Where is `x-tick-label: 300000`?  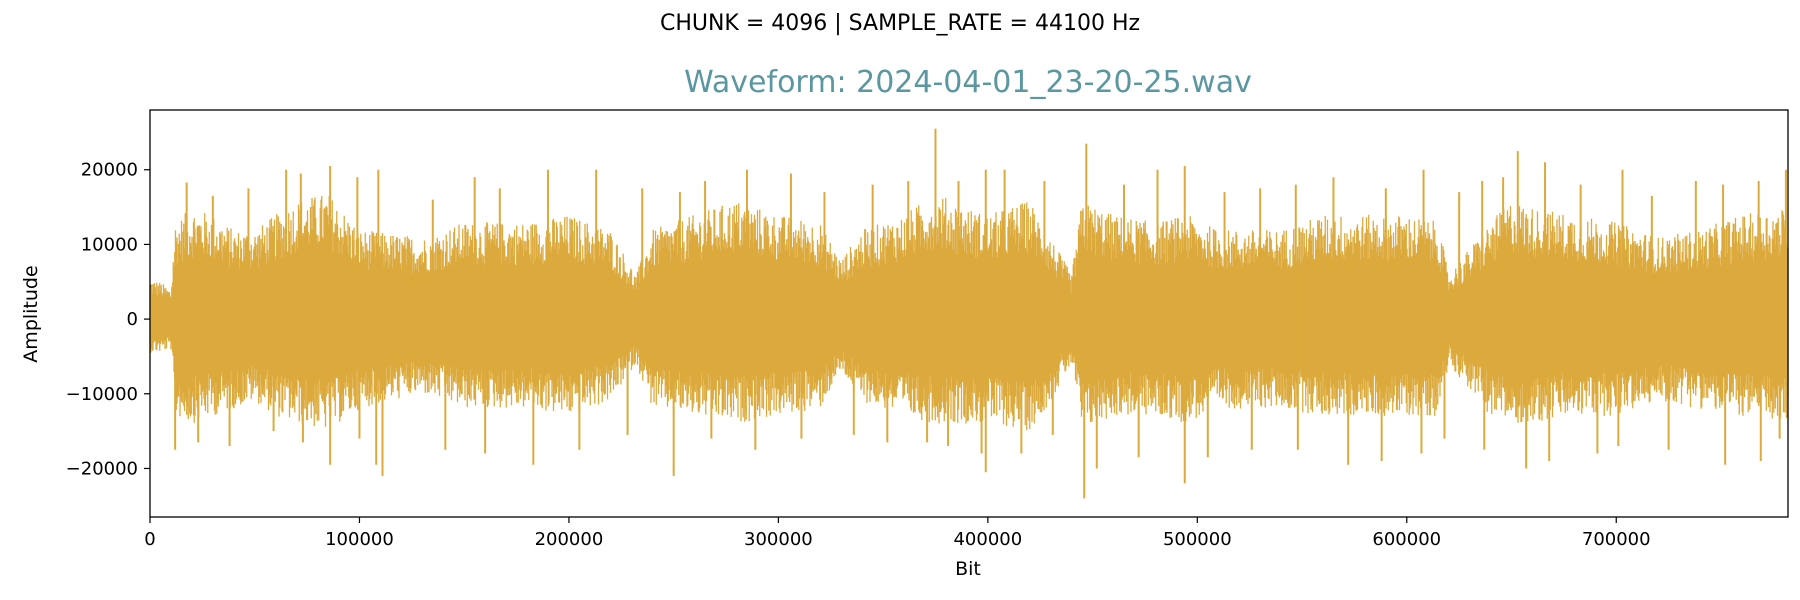
x-tick-label: 300000 is located at coordinates (778, 539).